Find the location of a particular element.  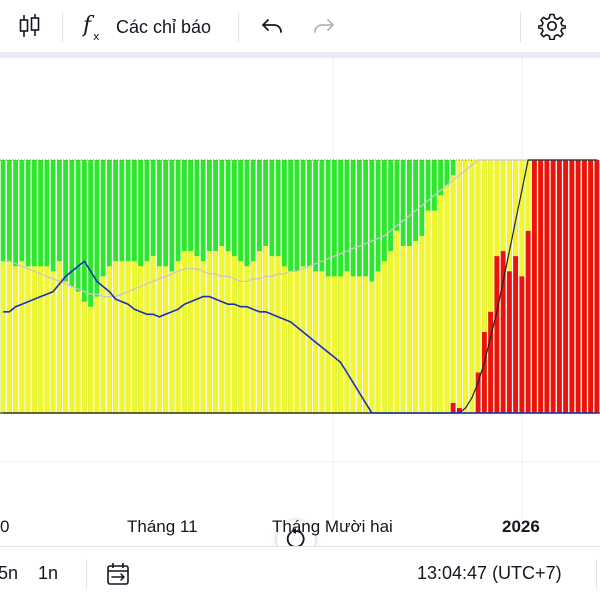

undo-button is located at coordinates (272, 26).